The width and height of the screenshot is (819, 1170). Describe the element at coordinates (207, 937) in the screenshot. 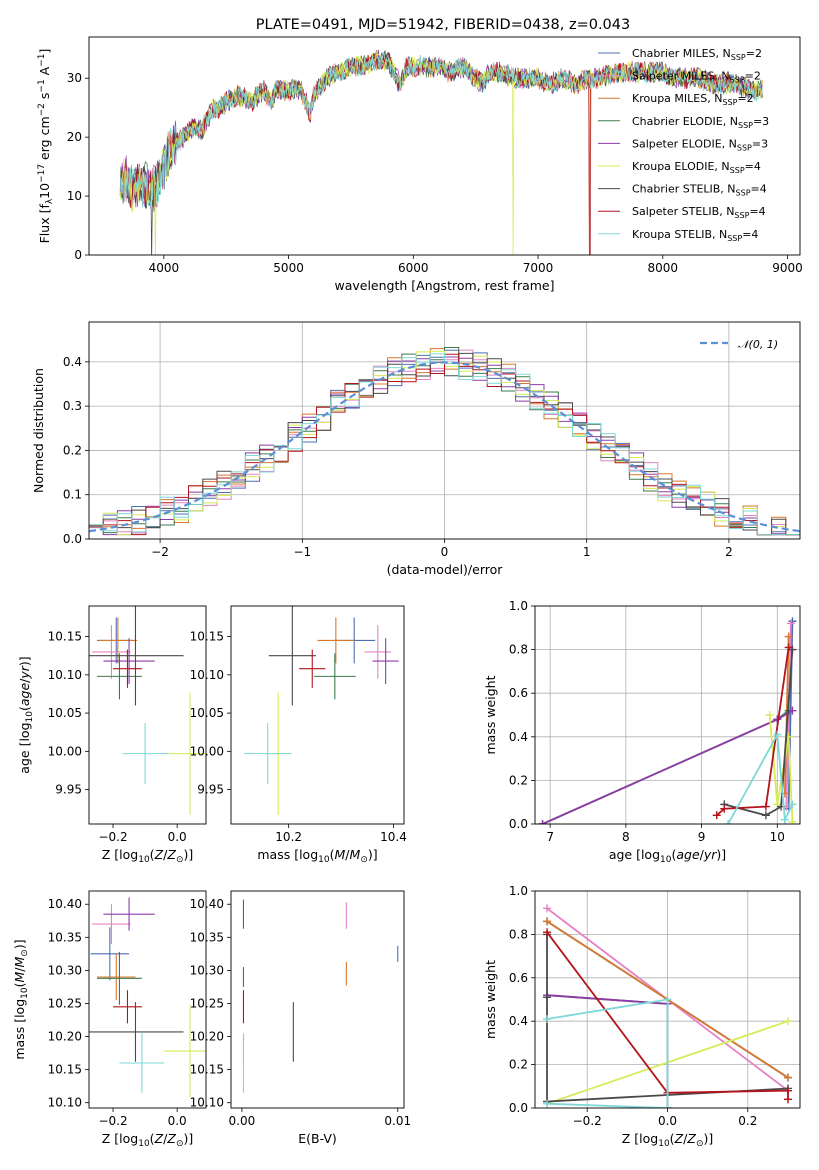

I see `y-tick-label: 10.35` at that location.